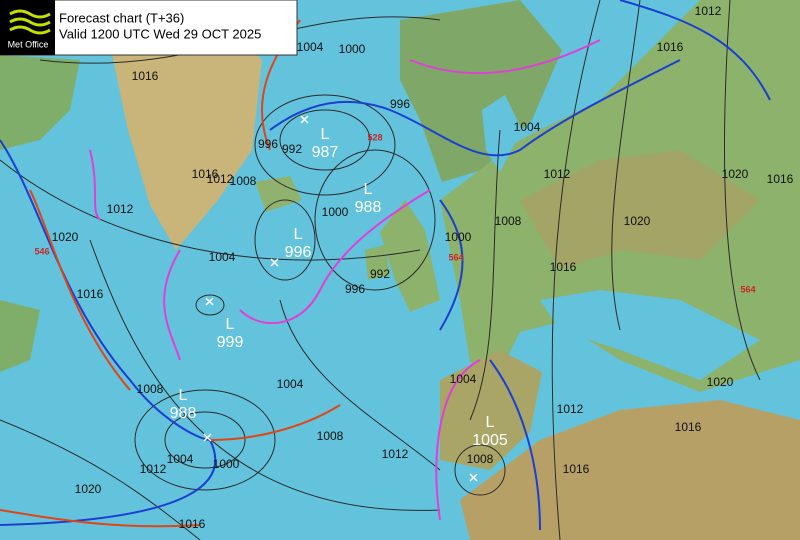  Describe the element at coordinates (374, 137) in the screenshot. I see `thickness-label: 528` at that location.